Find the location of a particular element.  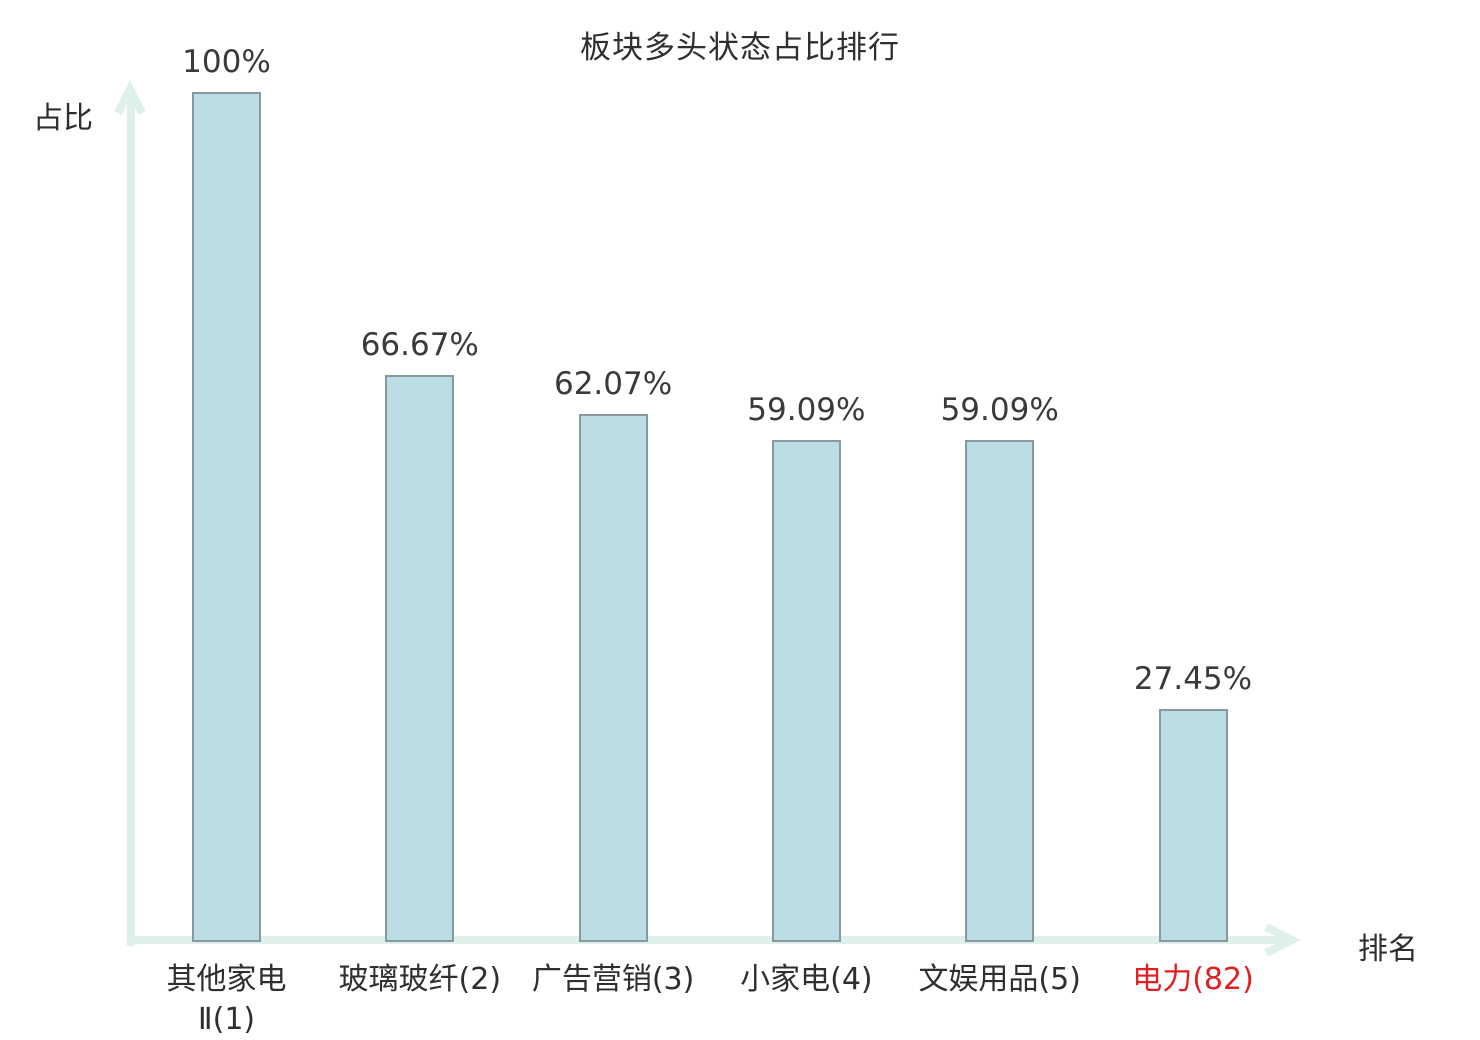

bar-value-label: 27.45% is located at coordinates (1193, 678).